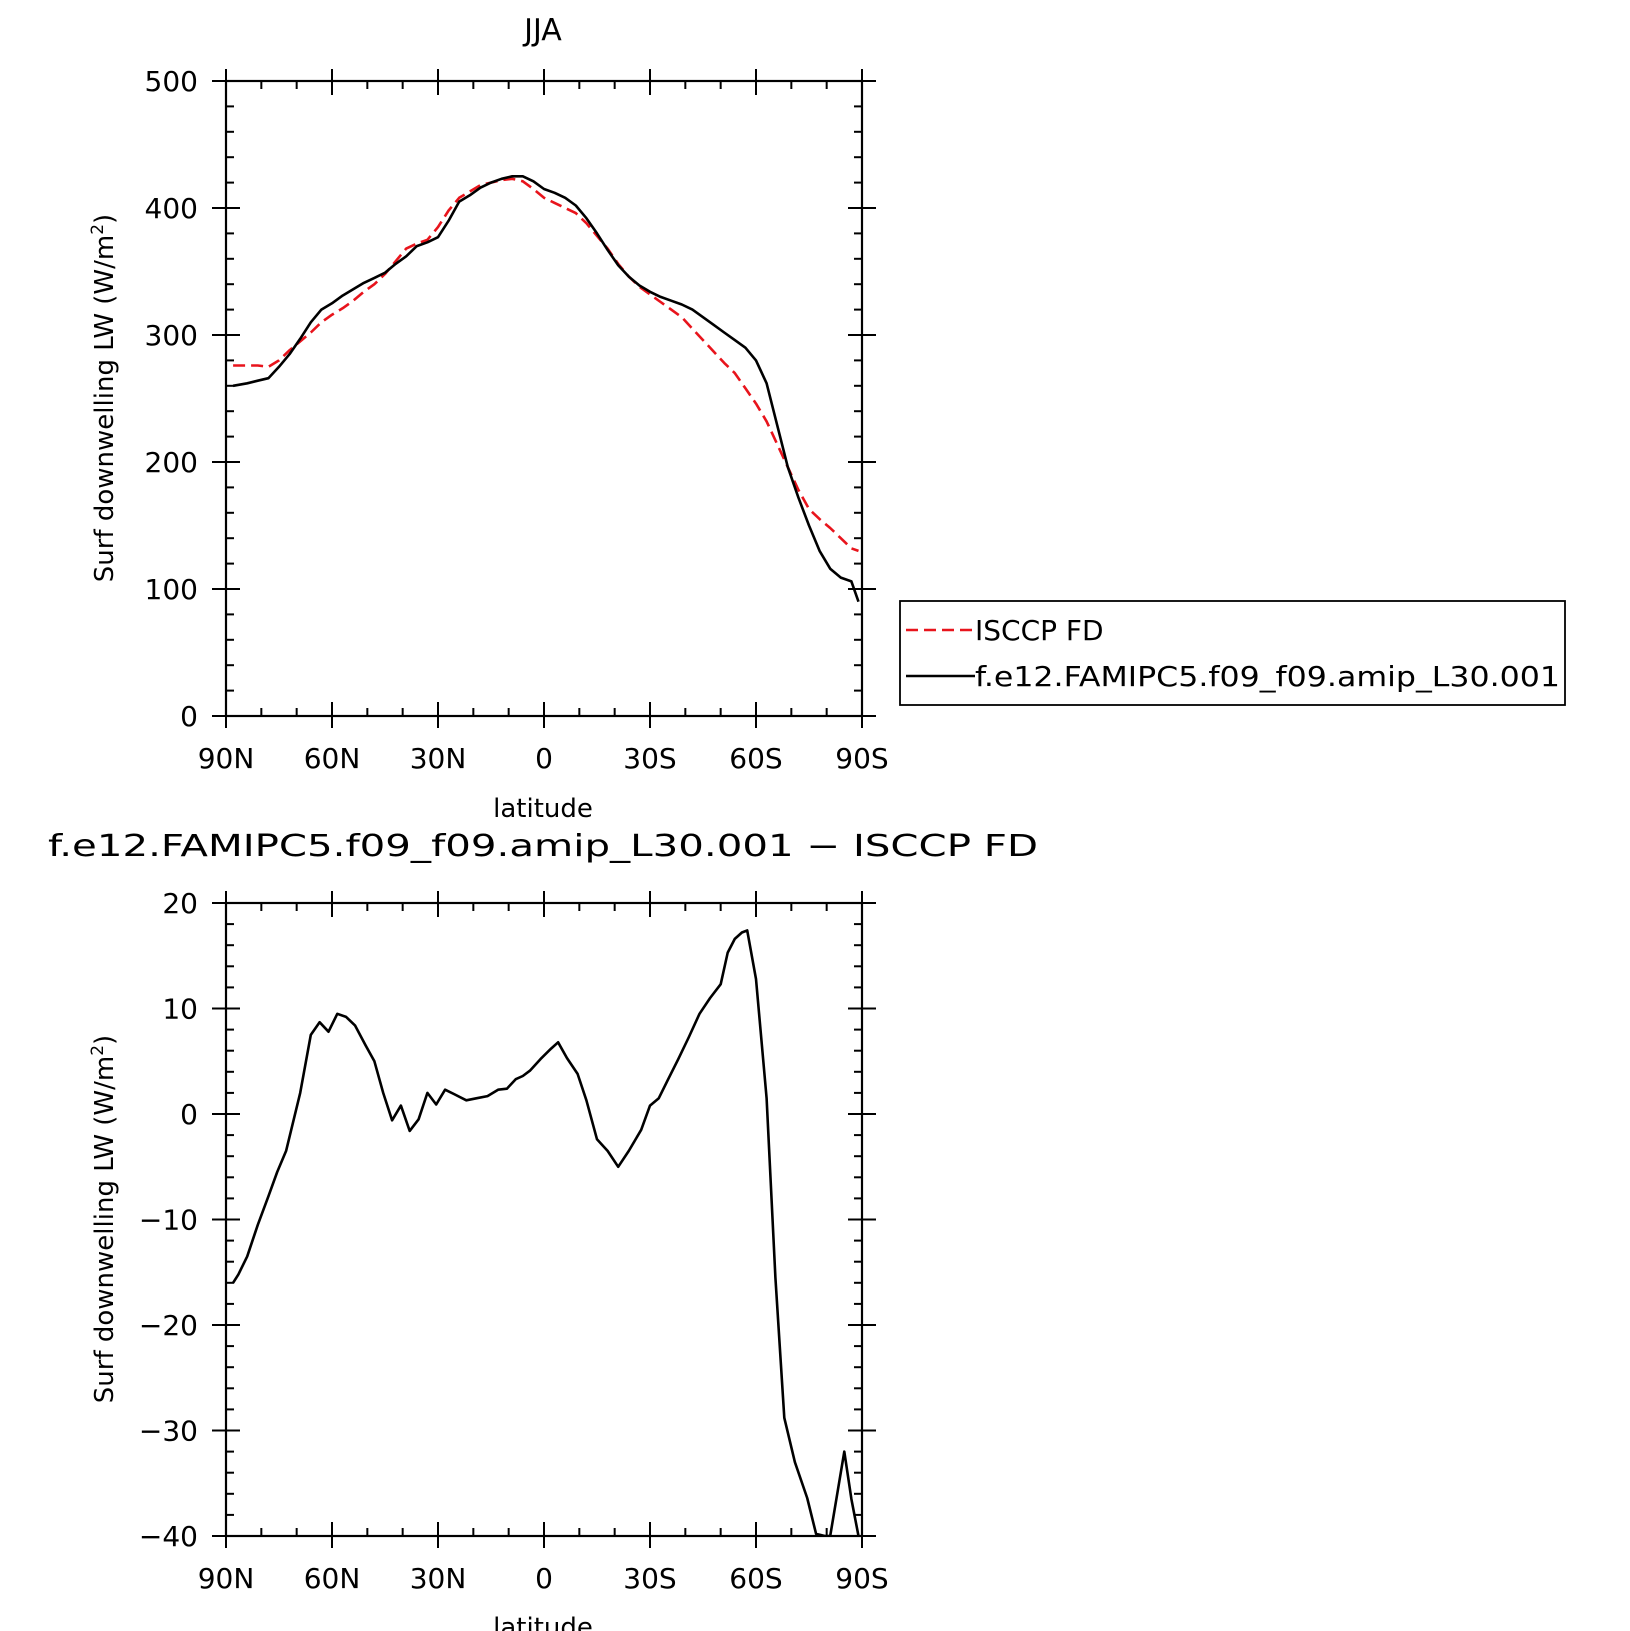  I want to click on bottom-y-tick-label: 10, so click(180, 1009).